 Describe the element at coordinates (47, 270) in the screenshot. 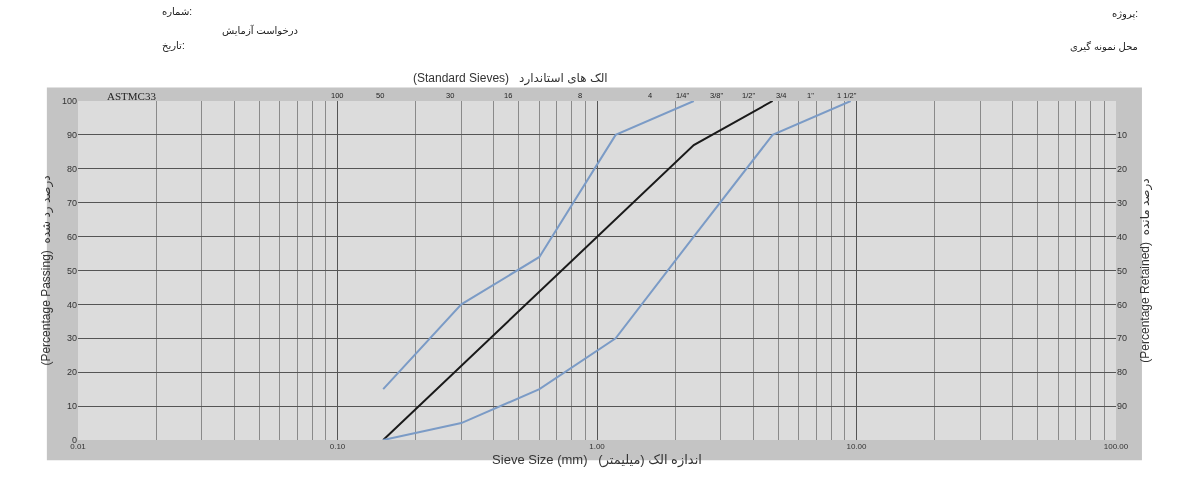

I see `y-axis-title: (Percentage Passing) درصد رد شده` at that location.